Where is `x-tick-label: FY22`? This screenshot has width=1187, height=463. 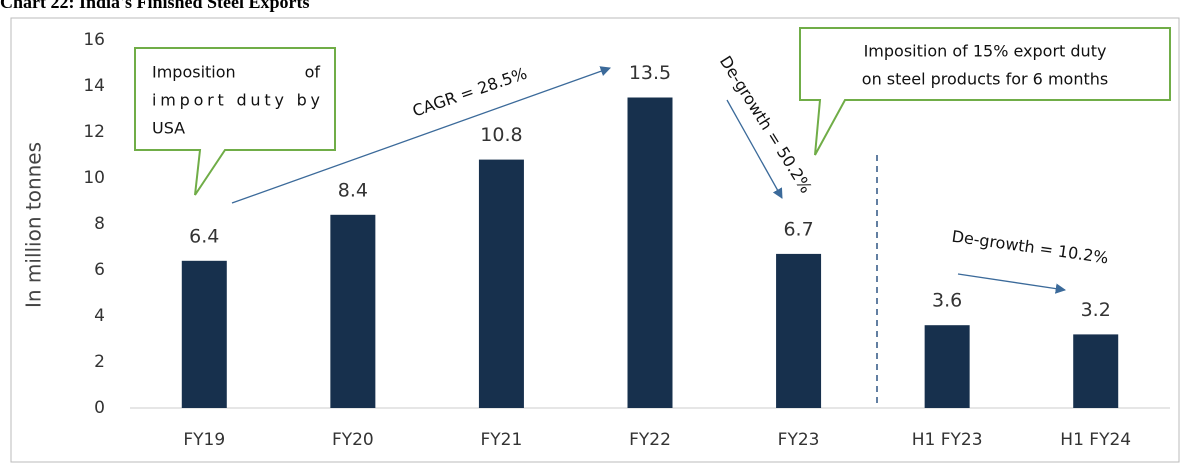
x-tick-label: FY22 is located at coordinates (650, 440).